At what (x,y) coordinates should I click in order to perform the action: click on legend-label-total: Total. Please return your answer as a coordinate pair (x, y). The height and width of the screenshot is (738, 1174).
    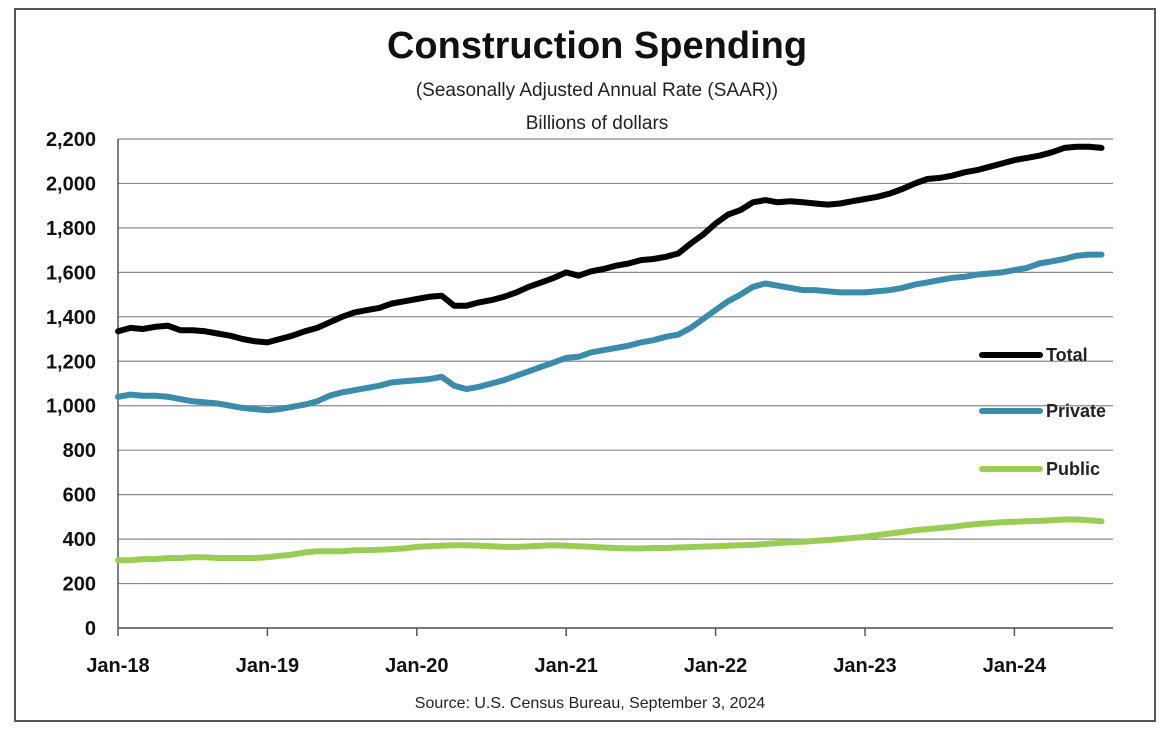
    Looking at the image, I should click on (1067, 355).